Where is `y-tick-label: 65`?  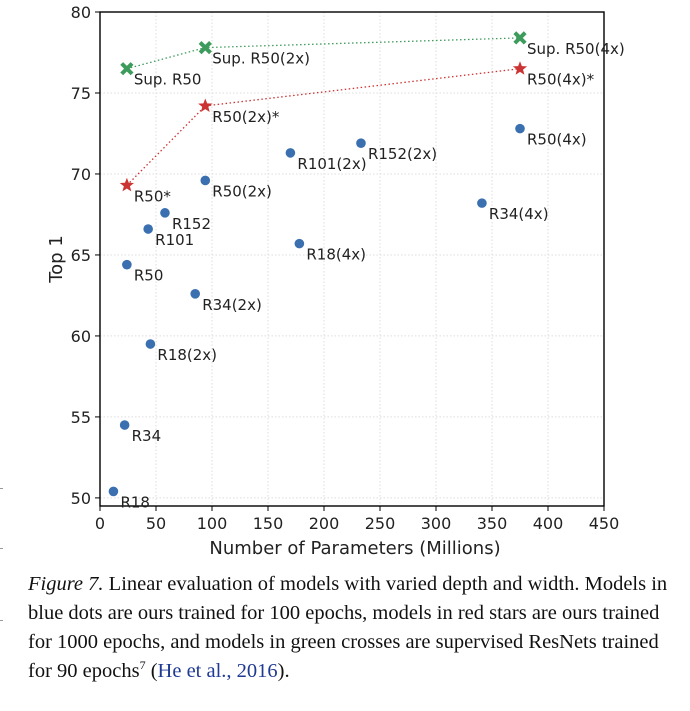 y-tick-label: 65 is located at coordinates (81, 255).